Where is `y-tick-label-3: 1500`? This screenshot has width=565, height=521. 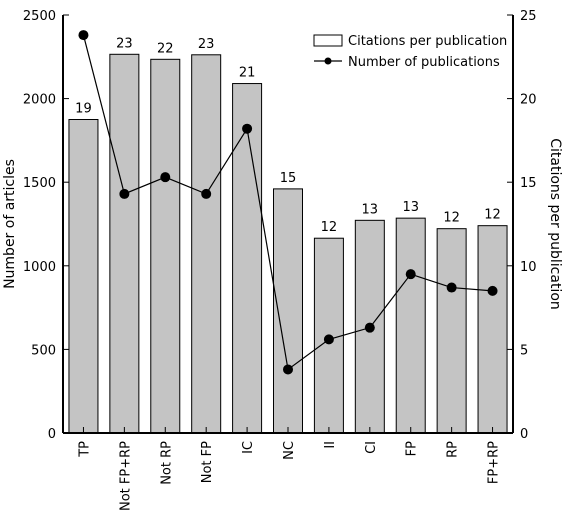 y-tick-label-3: 1500 is located at coordinates (39, 183).